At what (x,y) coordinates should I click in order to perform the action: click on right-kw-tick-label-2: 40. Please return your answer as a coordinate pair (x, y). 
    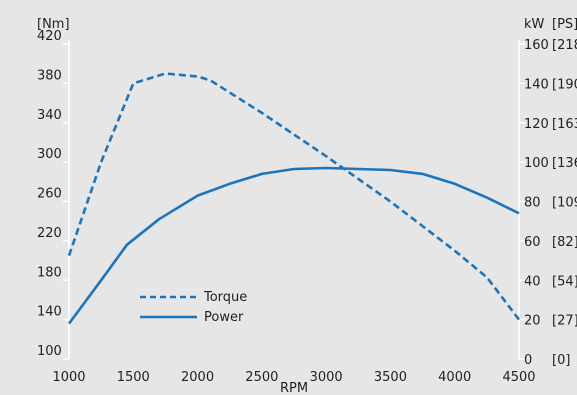
    Looking at the image, I should click on (532, 281).